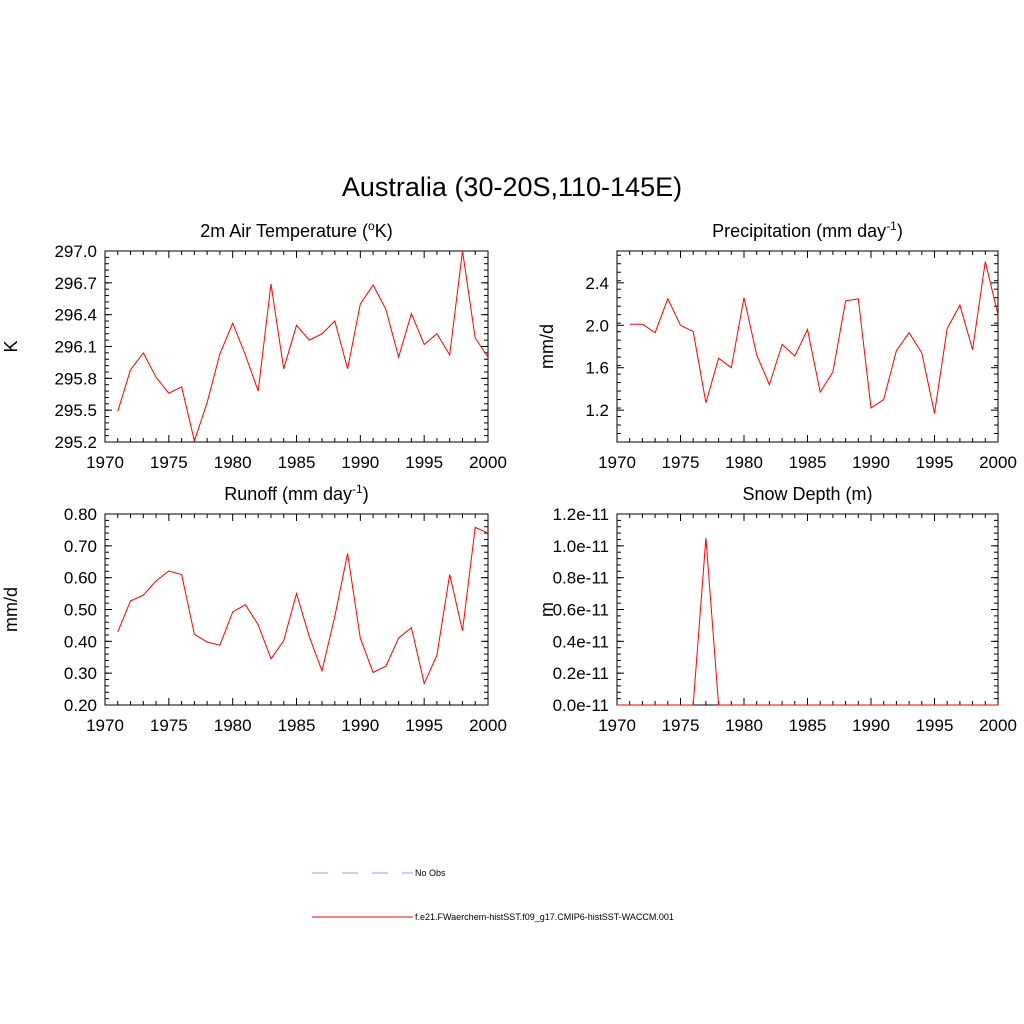  What do you see at coordinates (80, 610) in the screenshot?
I see `y-tick-label: 0.50` at bounding box center [80, 610].